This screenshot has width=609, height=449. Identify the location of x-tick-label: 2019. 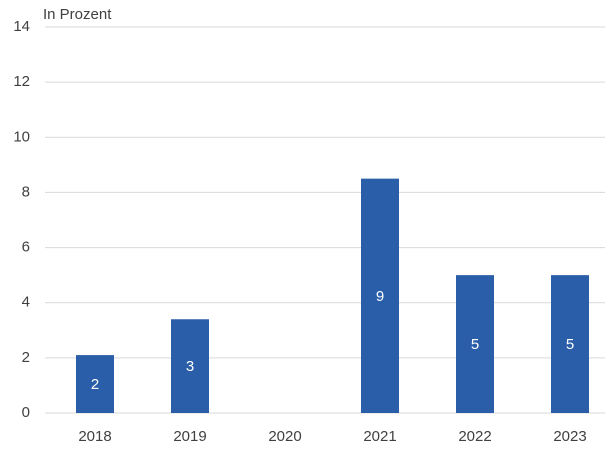
(189, 436).